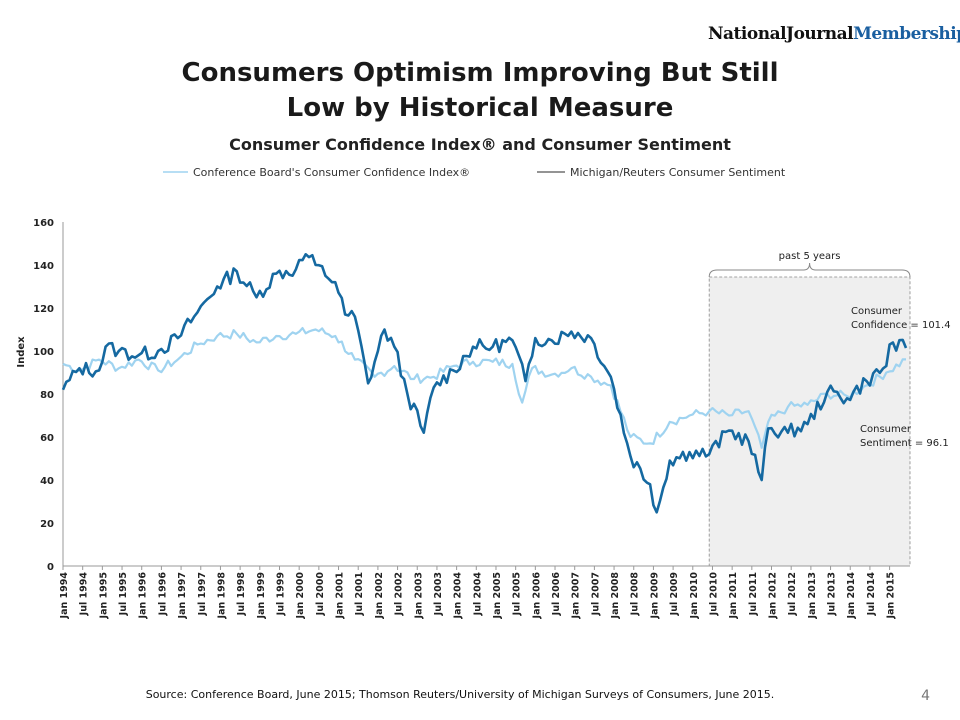 The image size is (960, 720). What do you see at coordinates (654, 595) in the screenshot?
I see `x-tick-label: Jan 2009` at bounding box center [654, 595].